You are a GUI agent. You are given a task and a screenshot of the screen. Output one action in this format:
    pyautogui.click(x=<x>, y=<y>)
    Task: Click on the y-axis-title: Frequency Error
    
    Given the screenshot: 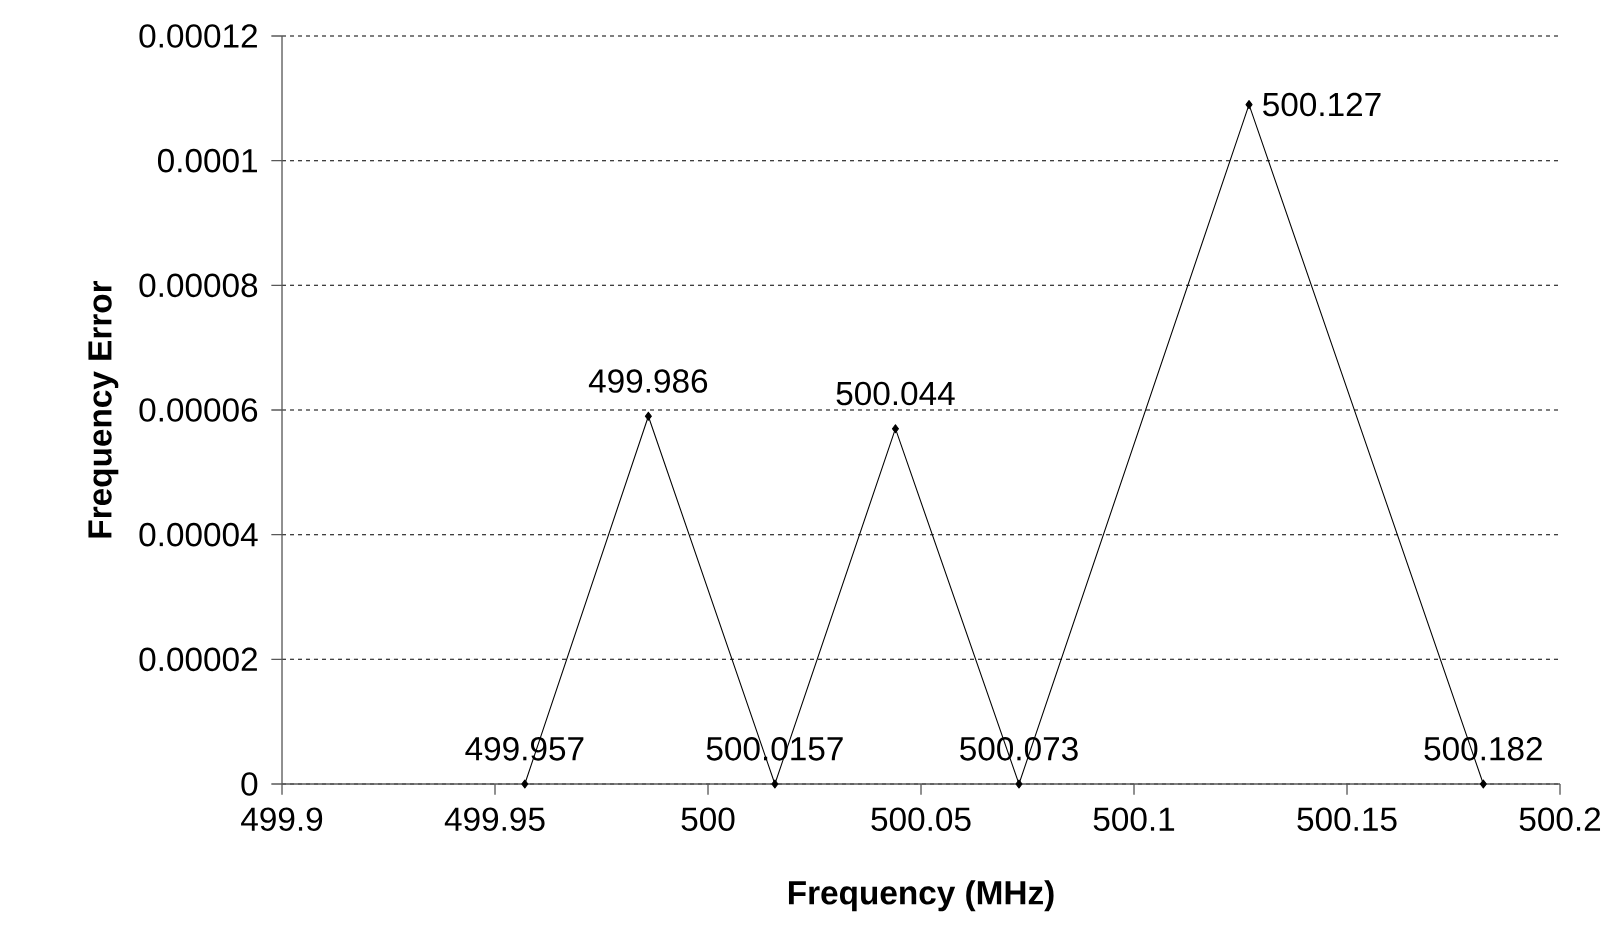 What is the action you would take?
    pyautogui.click(x=103, y=409)
    